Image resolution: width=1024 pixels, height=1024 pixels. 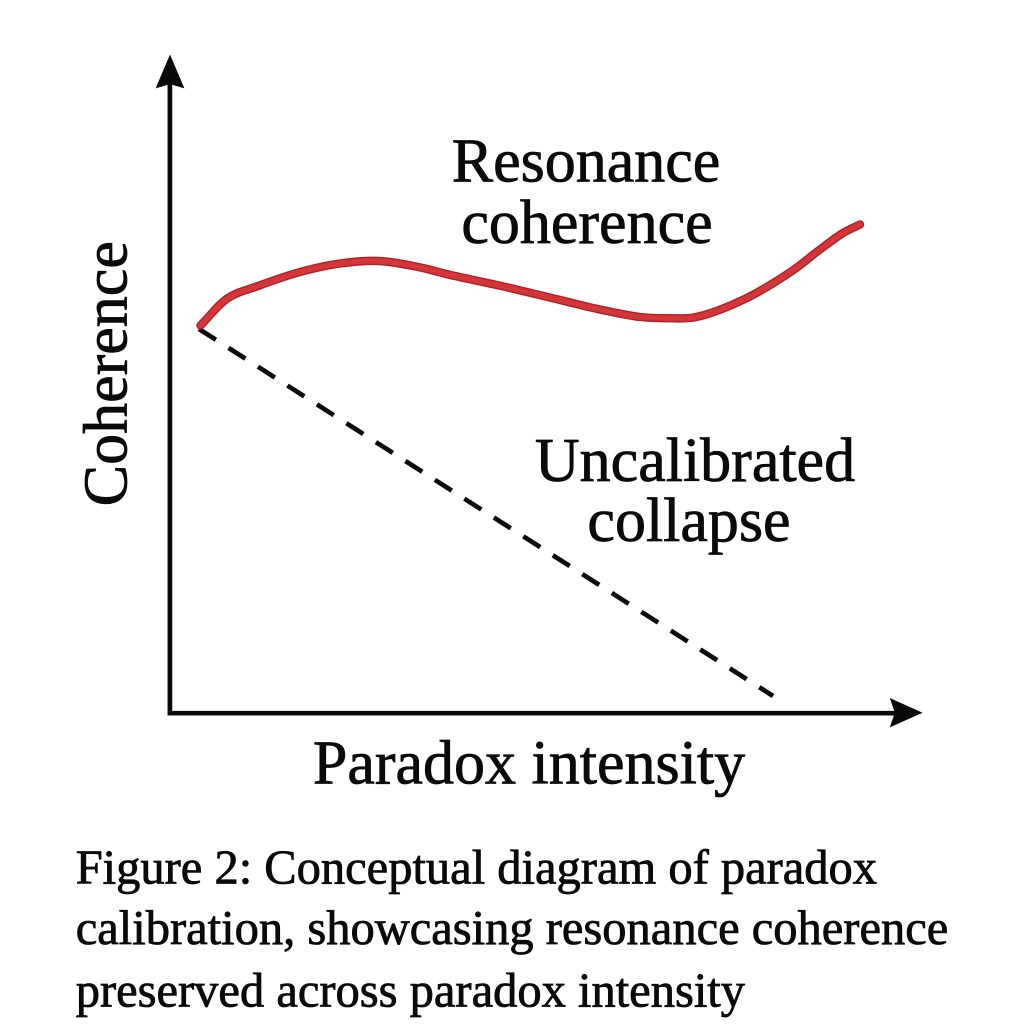 What do you see at coordinates (107, 373) in the screenshot?
I see `svg-text: Coherence` at bounding box center [107, 373].